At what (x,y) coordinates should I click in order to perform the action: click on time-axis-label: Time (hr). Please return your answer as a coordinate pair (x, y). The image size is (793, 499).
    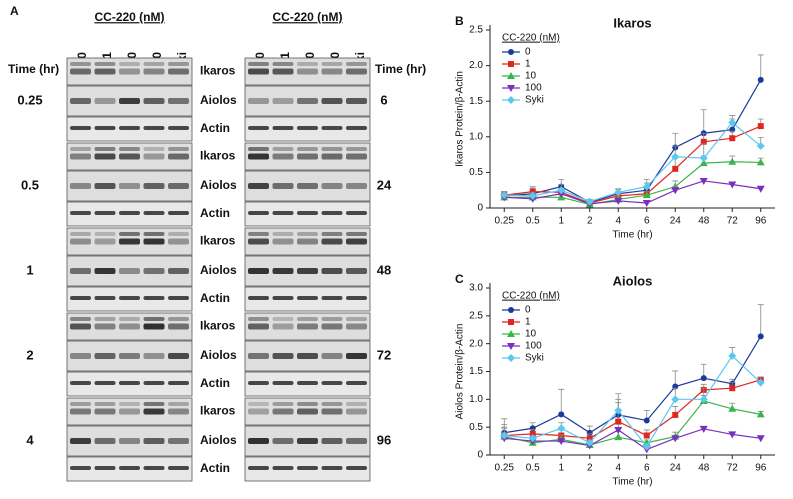
    Looking at the image, I should click on (33, 69).